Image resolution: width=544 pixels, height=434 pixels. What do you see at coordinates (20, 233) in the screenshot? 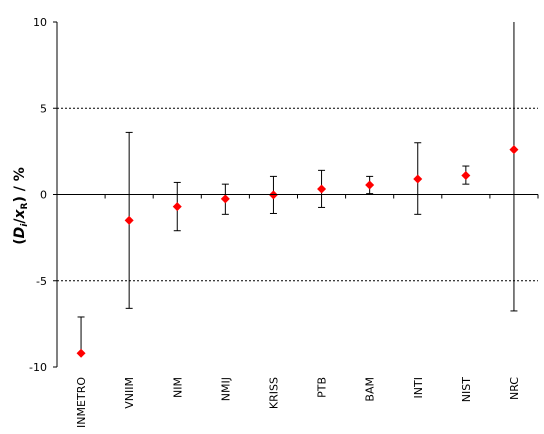
I see `ylabel-d-symbol: D` at bounding box center [20, 233].